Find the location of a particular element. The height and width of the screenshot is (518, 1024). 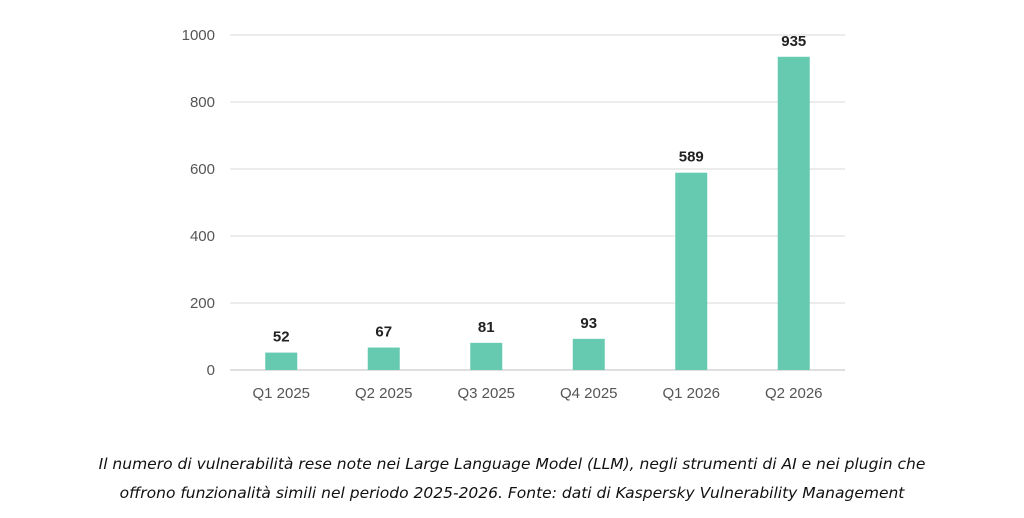

y-tick-label: 600 is located at coordinates (202, 169).